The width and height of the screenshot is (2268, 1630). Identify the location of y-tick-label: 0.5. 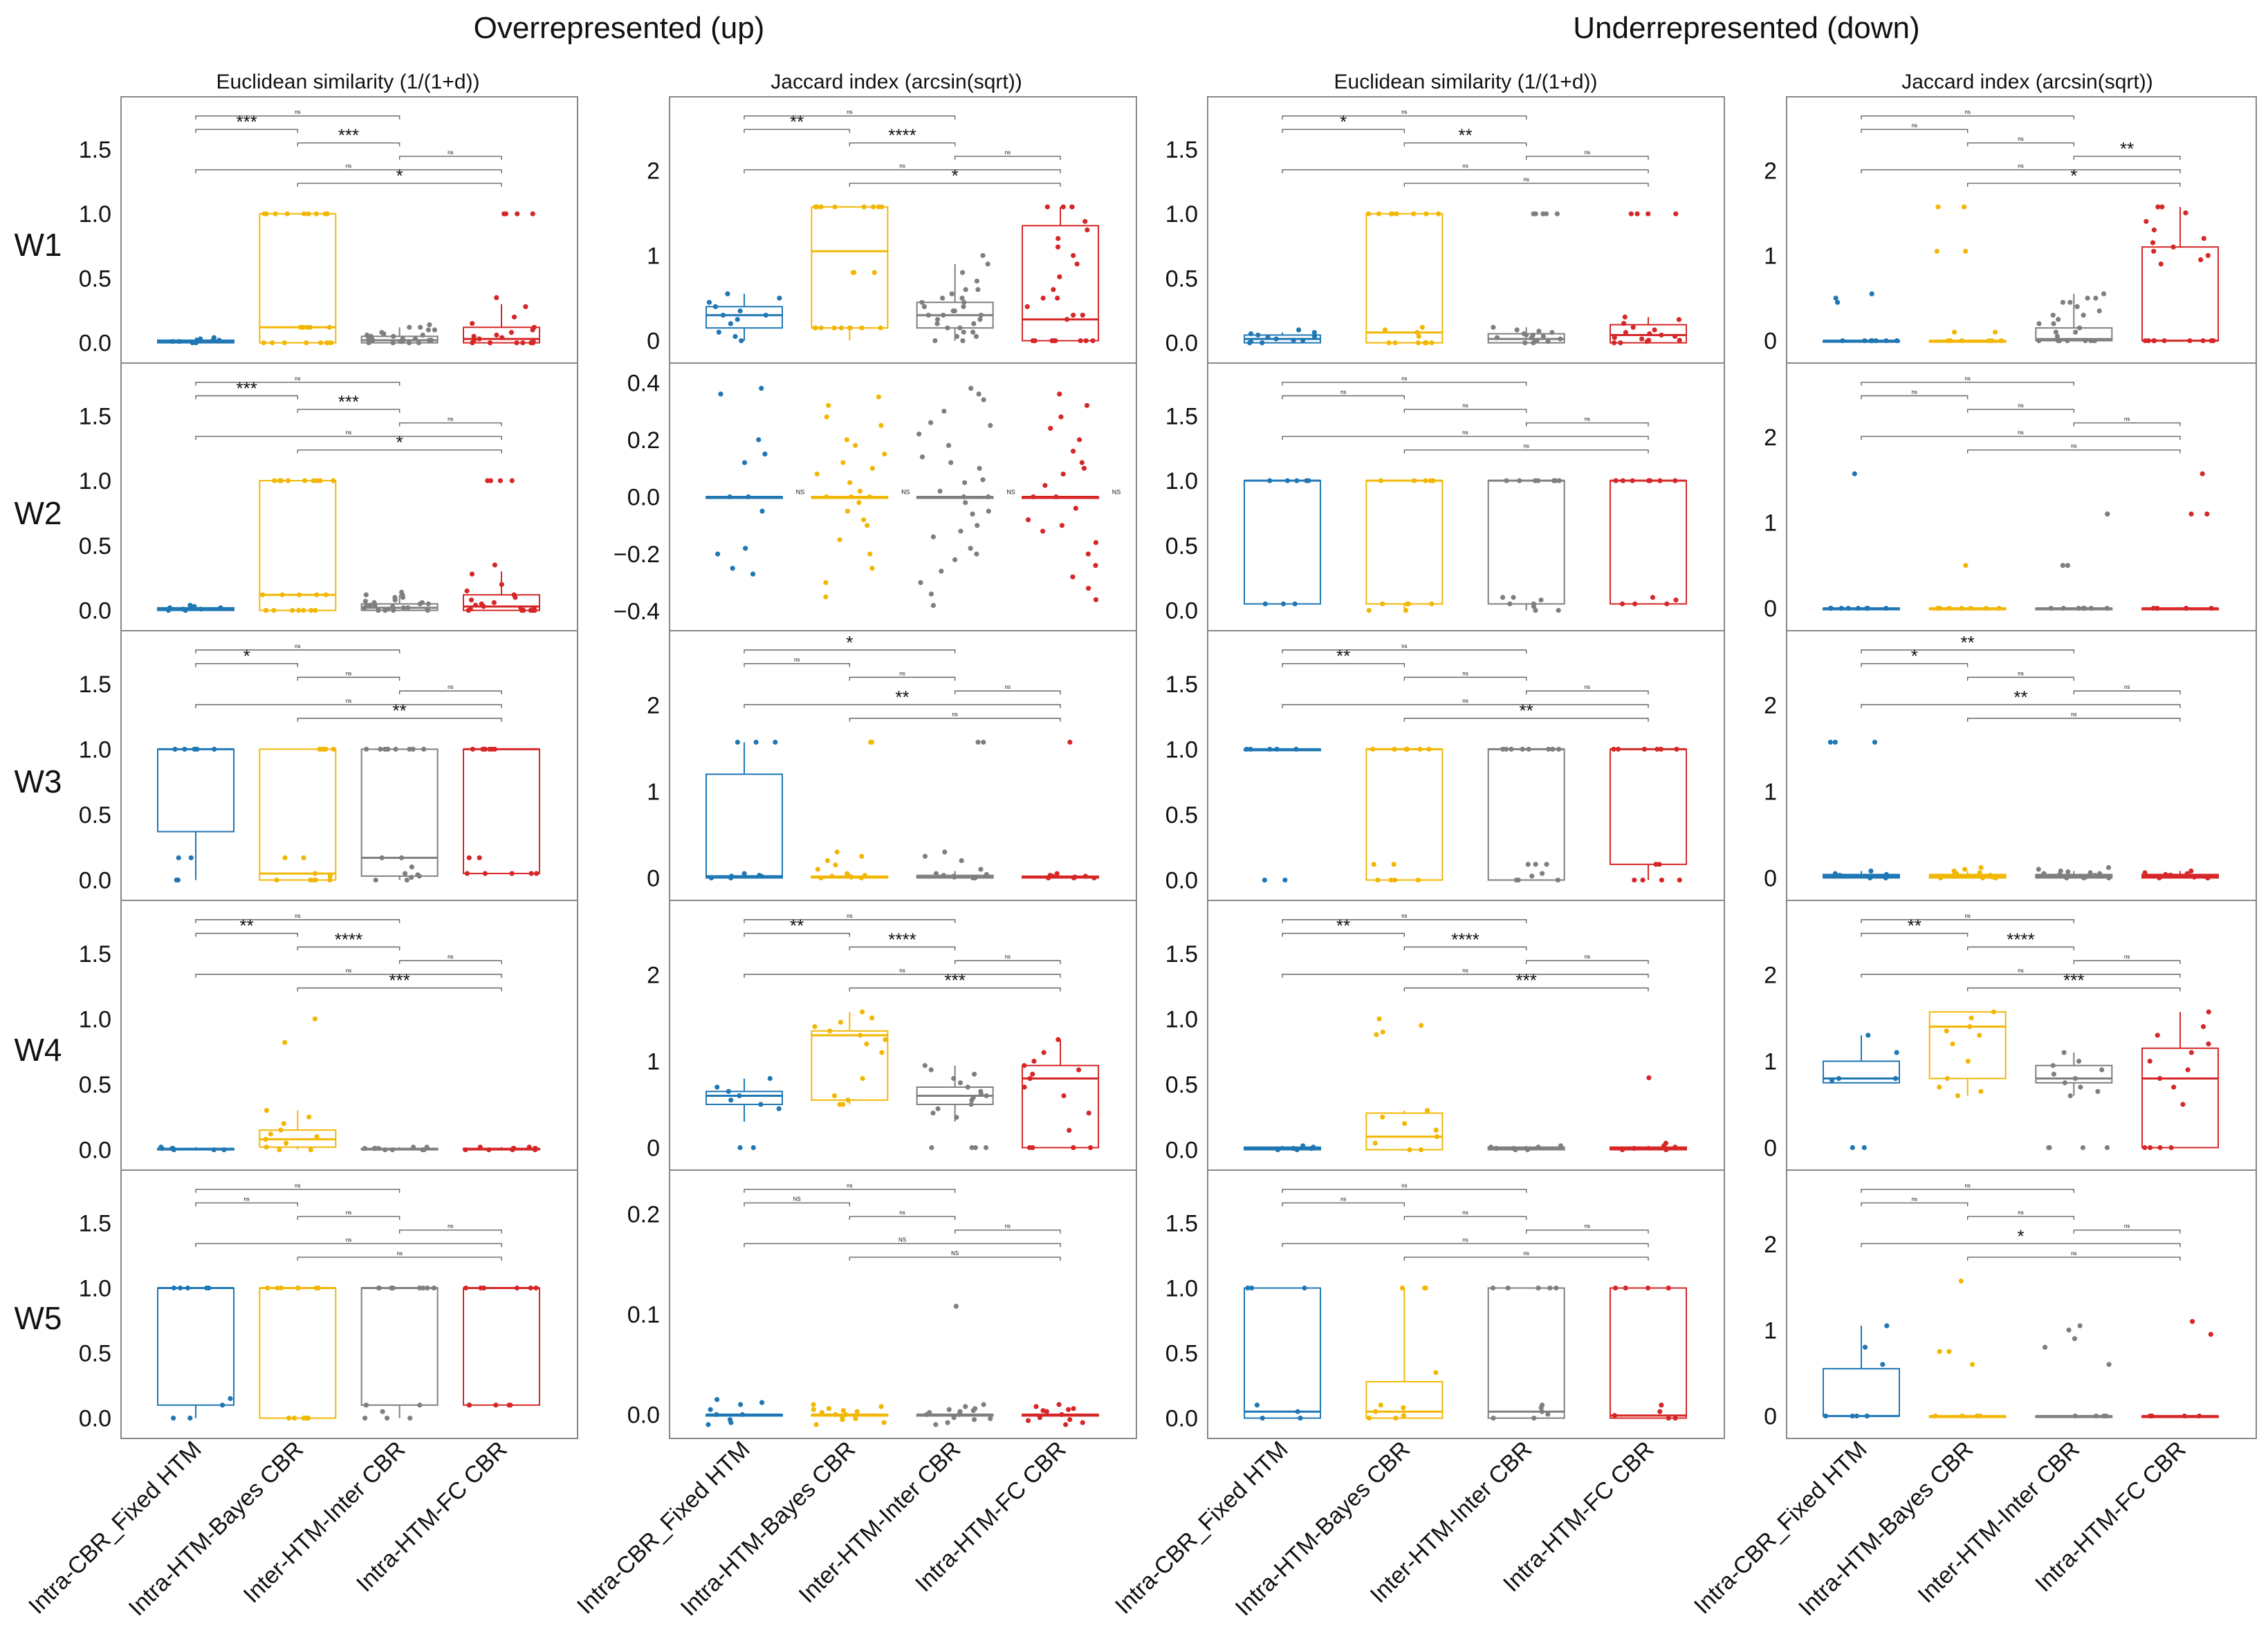
(1181, 815).